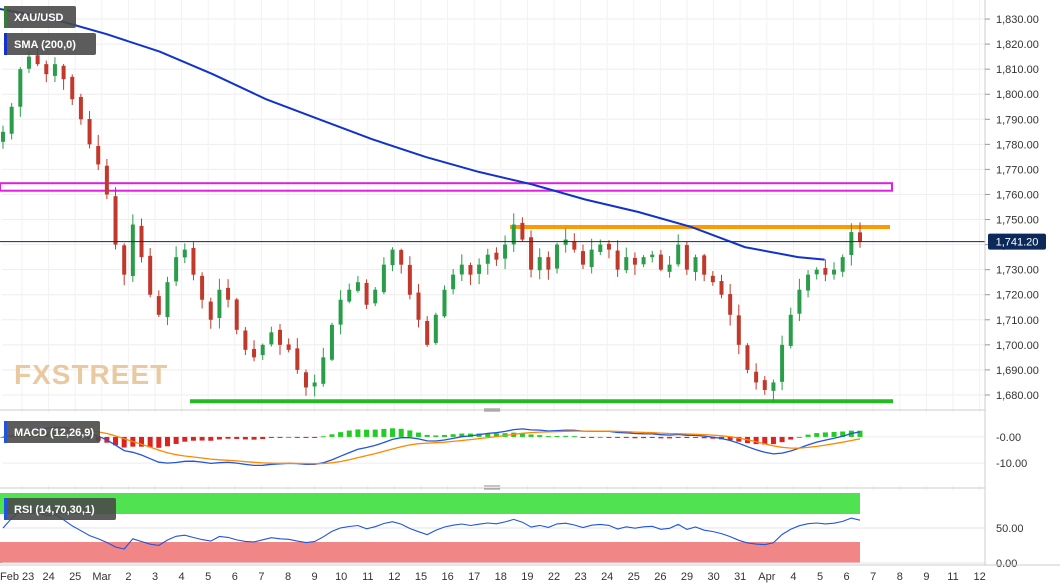 Image resolution: width=1060 pixels, height=587 pixels. What do you see at coordinates (474, 577) in the screenshot?
I see `time-tick-label: 17` at bounding box center [474, 577].